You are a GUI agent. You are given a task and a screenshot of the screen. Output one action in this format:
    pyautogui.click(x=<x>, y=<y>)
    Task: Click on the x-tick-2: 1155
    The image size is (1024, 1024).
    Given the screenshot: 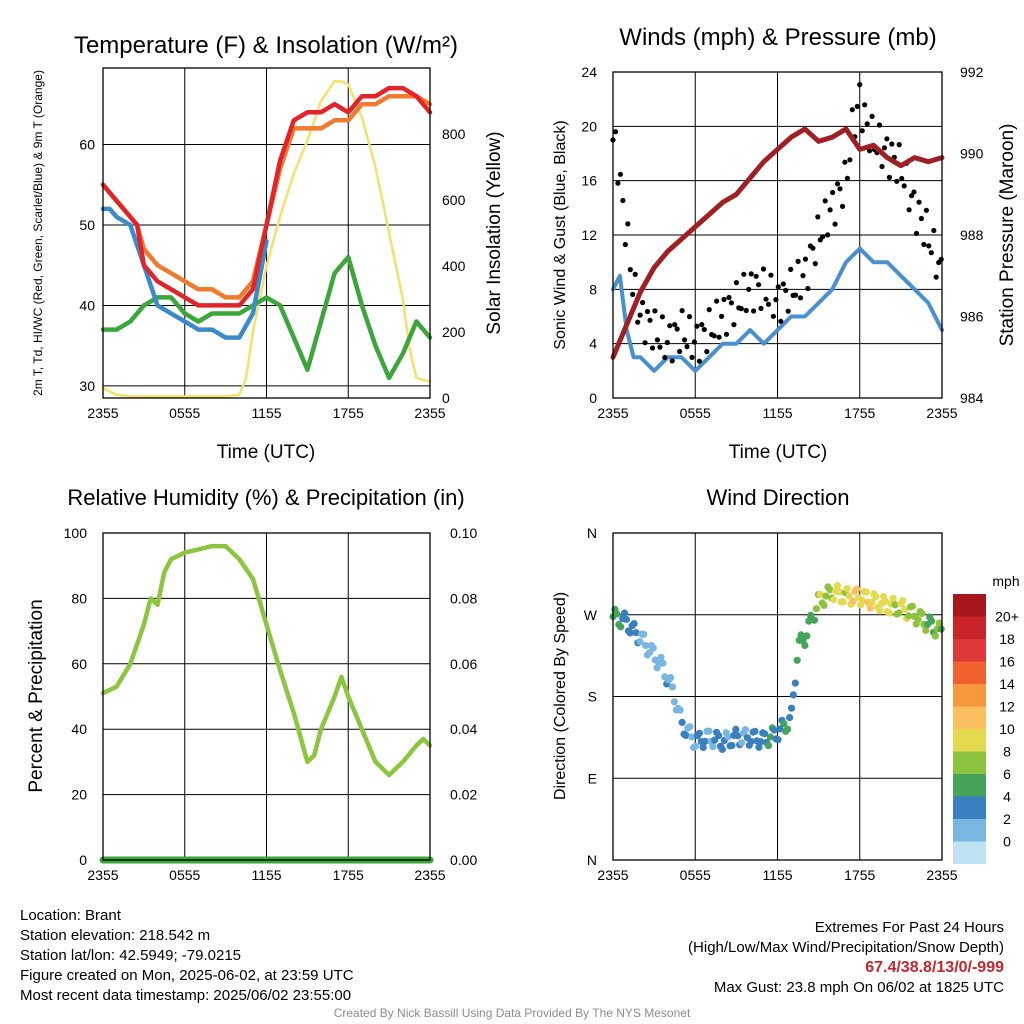 What is the action you would take?
    pyautogui.click(x=266, y=875)
    